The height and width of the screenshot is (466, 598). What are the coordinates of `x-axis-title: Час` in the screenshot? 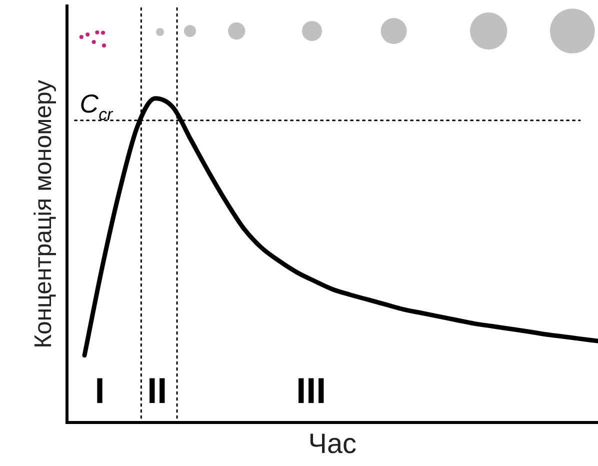 It's located at (332, 443).